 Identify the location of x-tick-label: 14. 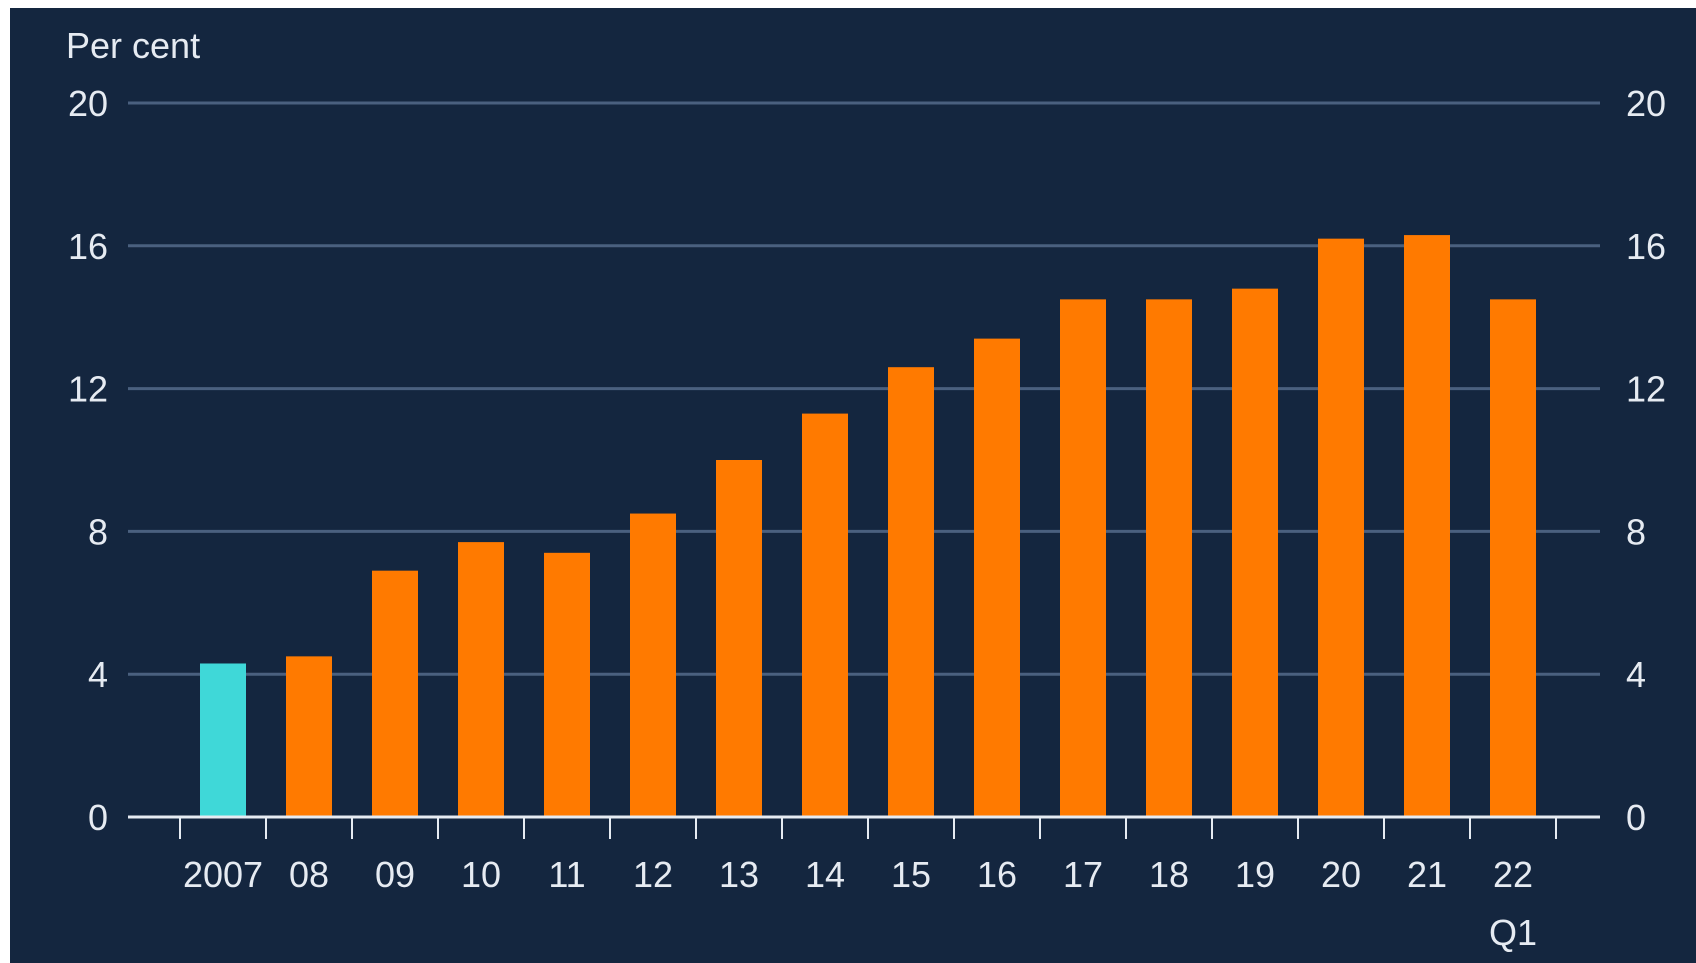
(825, 874).